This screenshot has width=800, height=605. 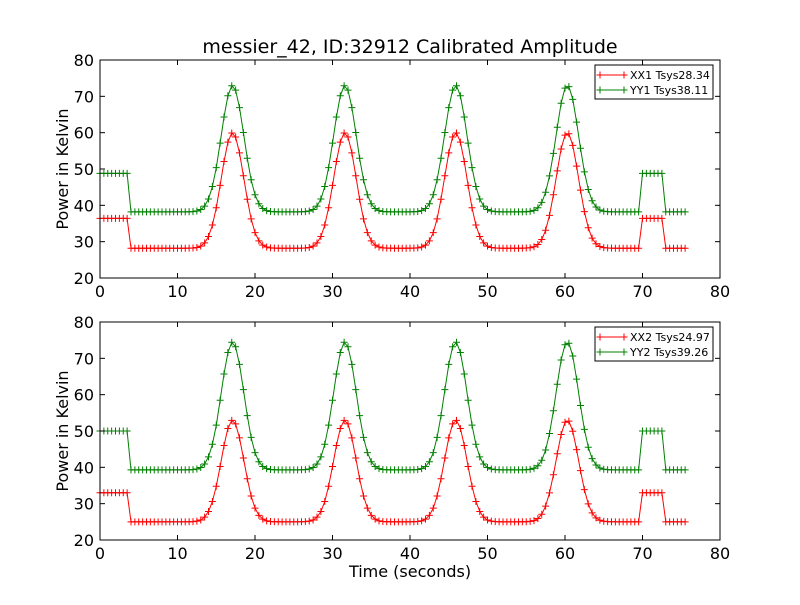 I want to click on x-tick-label: 10, so click(x=177, y=291).